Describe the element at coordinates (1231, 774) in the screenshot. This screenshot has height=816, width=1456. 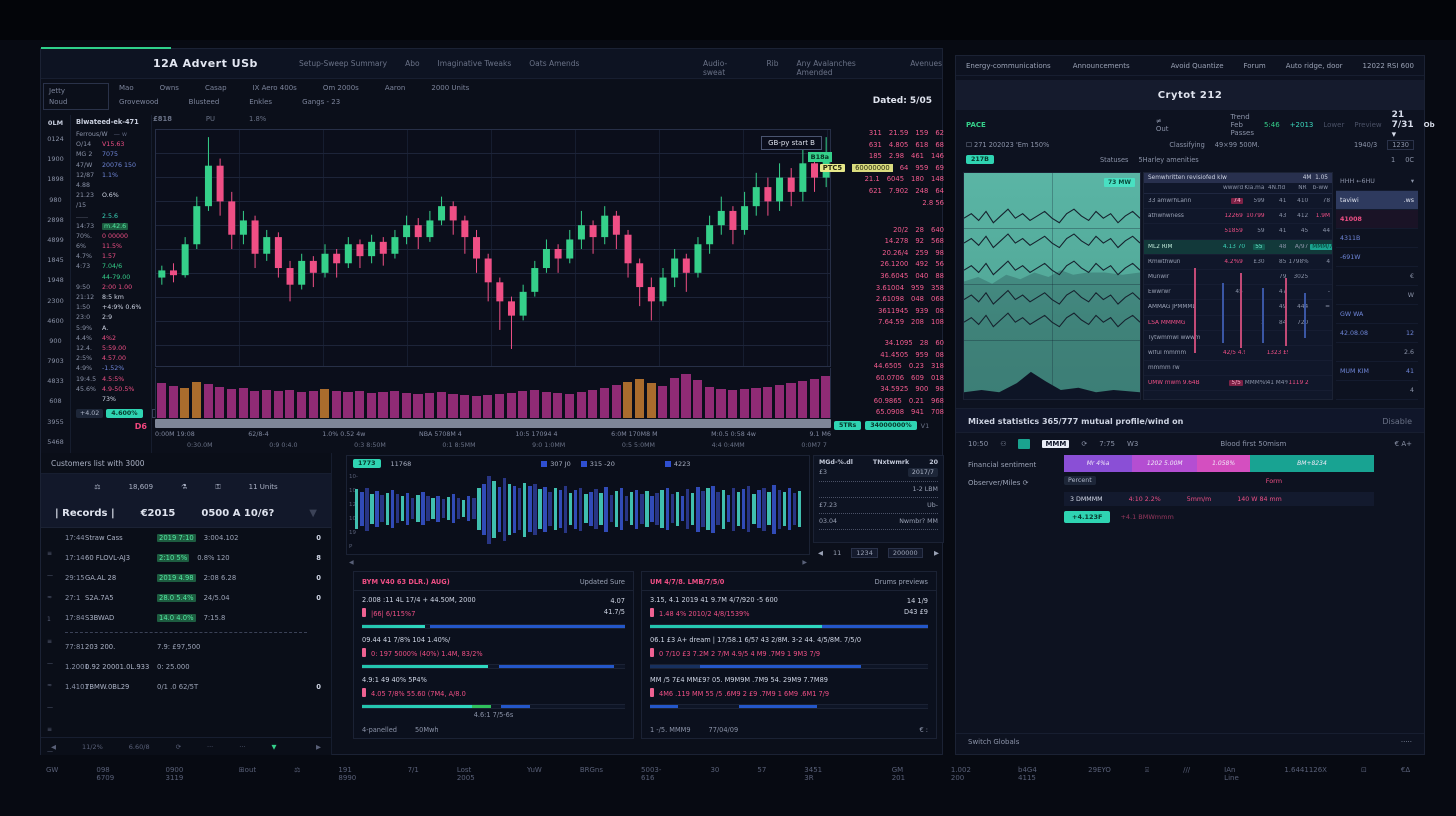
I see `status-item: IAn Line` at that location.